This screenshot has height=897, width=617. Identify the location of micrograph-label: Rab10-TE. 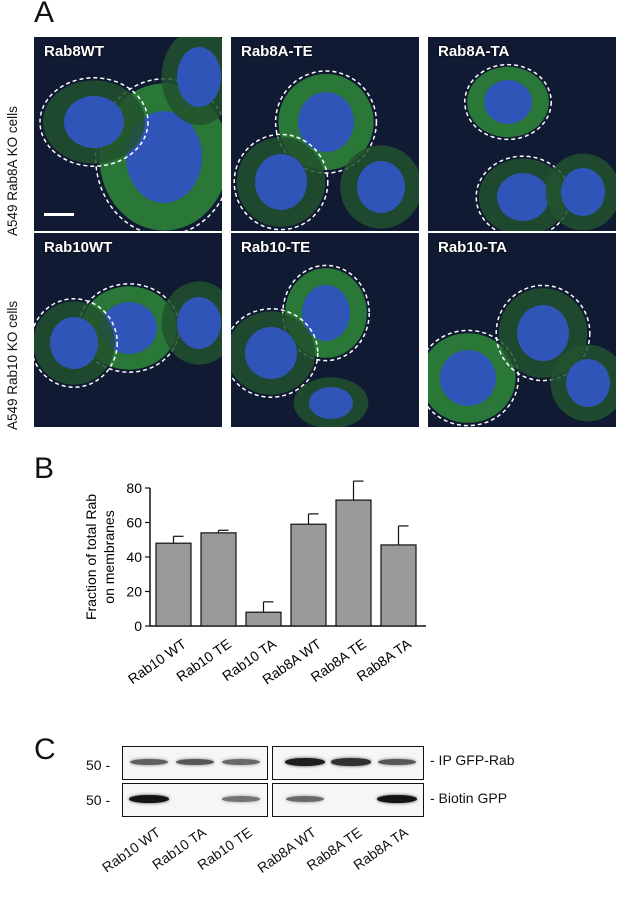
(276, 247).